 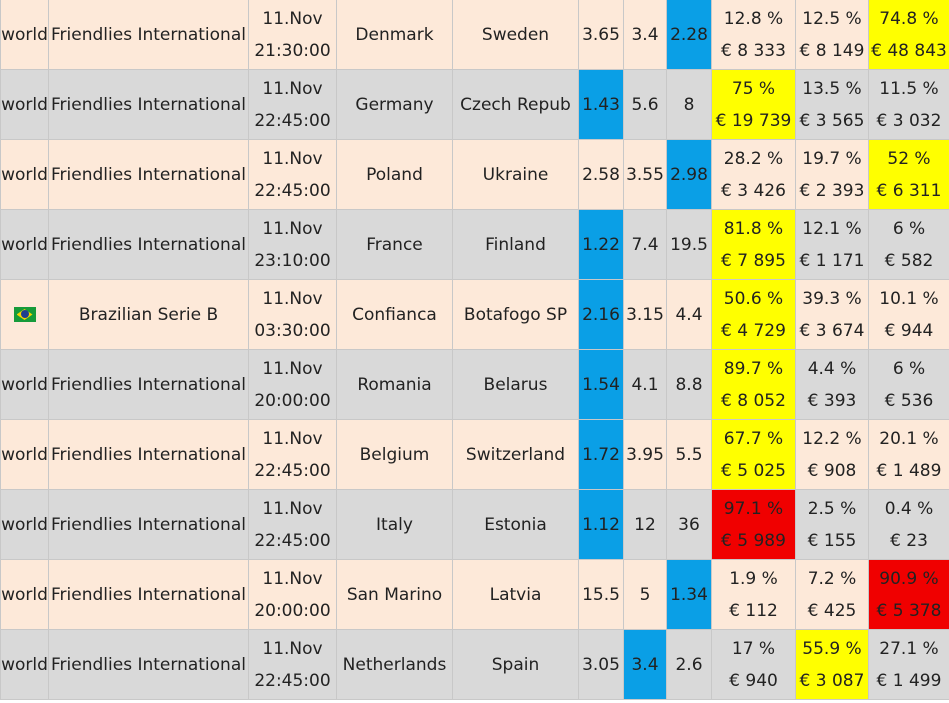 I want to click on volume-amount: € 3 032, so click(x=909, y=120).